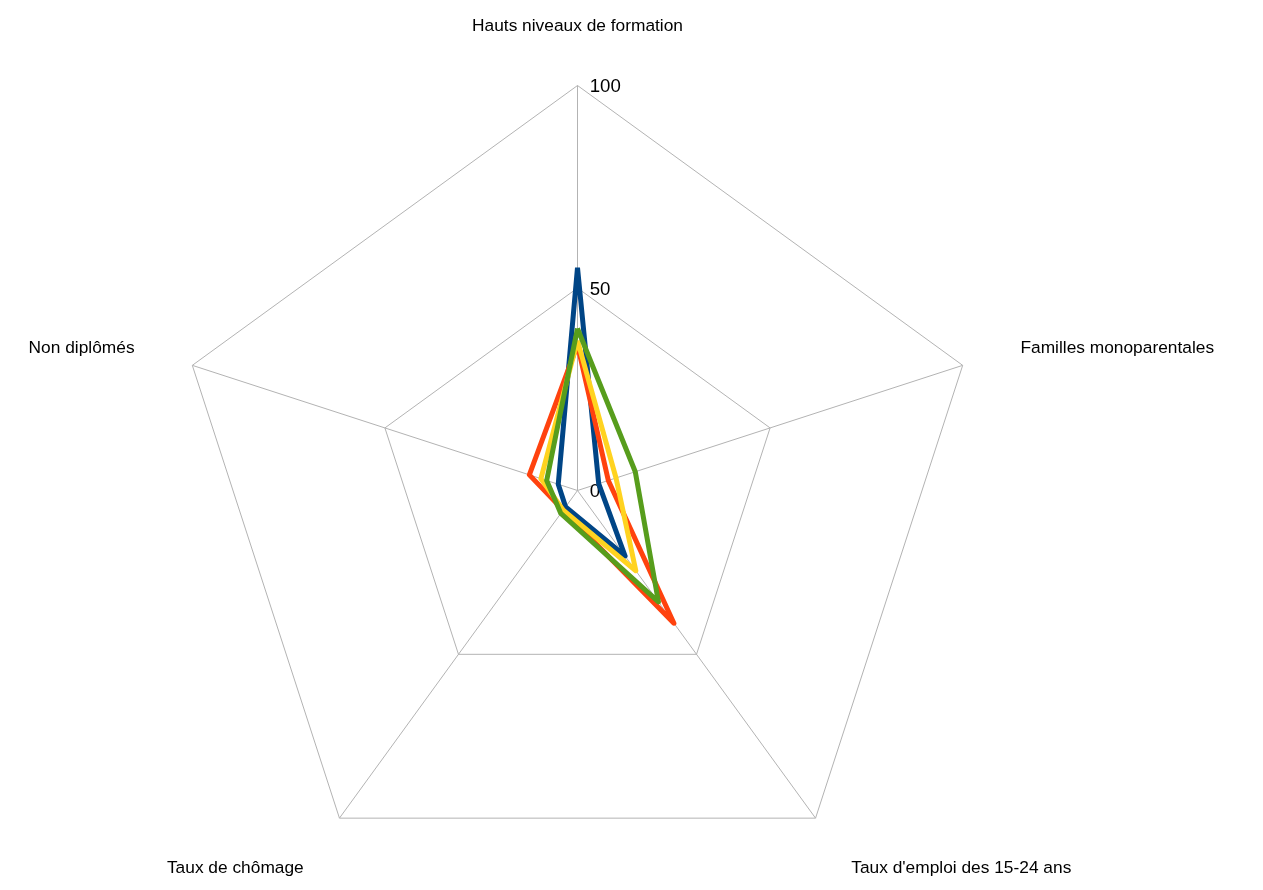 The height and width of the screenshot is (890, 1263). I want to click on spoke-label: Familles monoparentales, so click(1117, 346).